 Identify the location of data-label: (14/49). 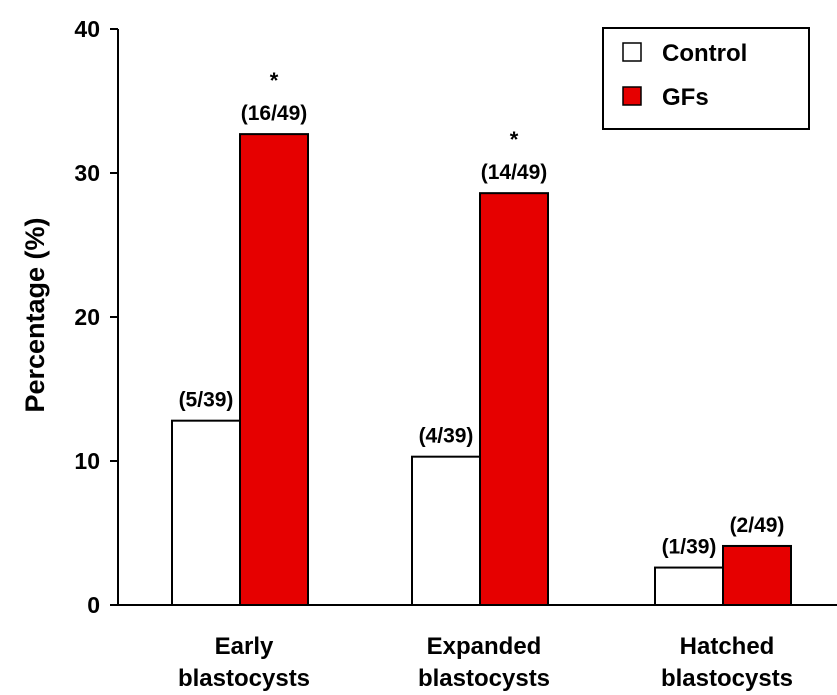
(514, 172).